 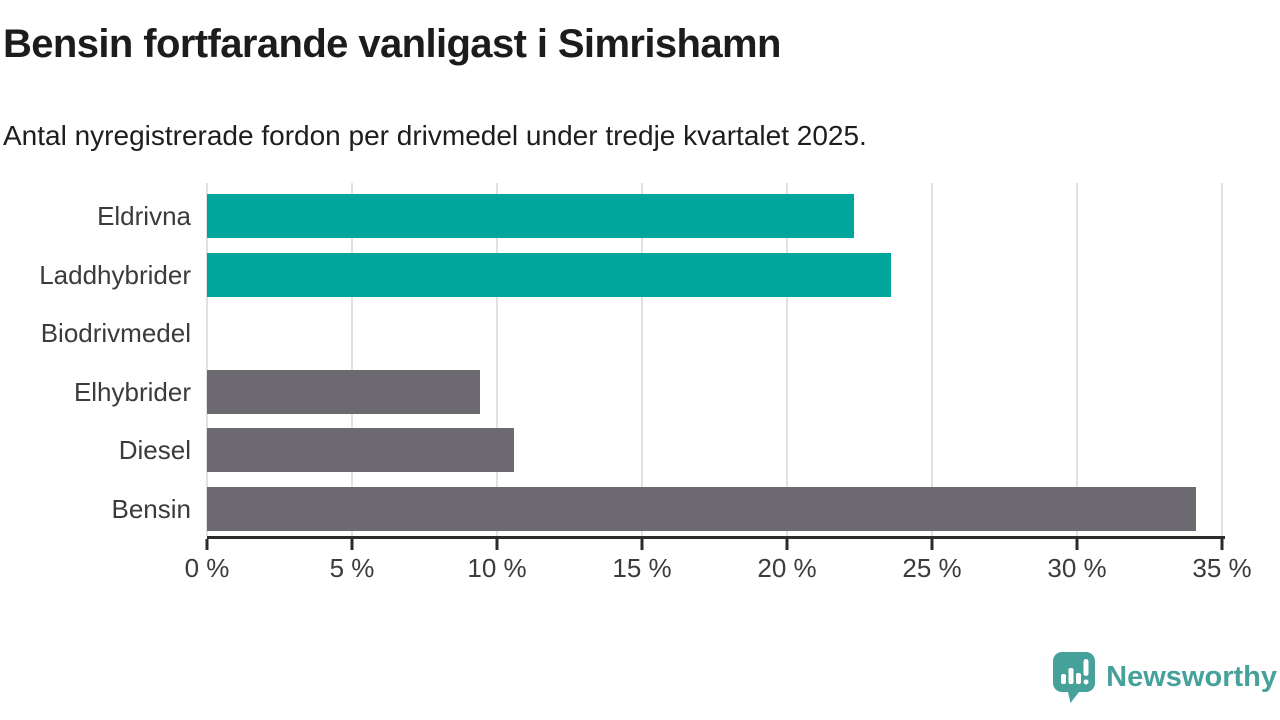 What do you see at coordinates (352, 568) in the screenshot?
I see `x-axis-tick-label-5: 5 %` at bounding box center [352, 568].